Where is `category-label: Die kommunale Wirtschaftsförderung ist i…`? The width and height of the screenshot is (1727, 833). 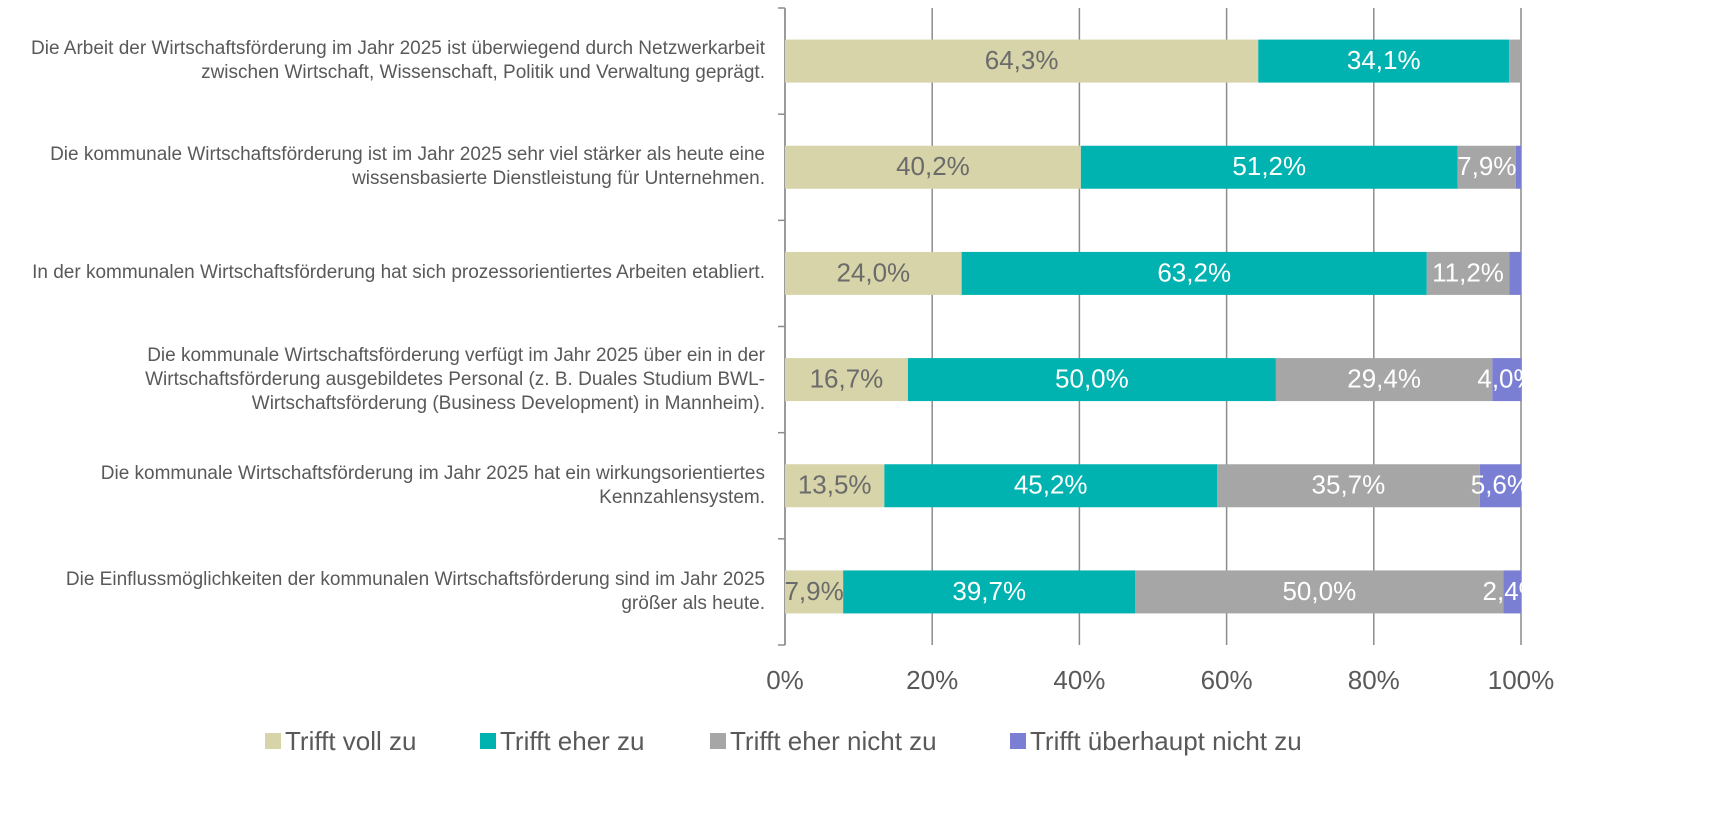
category-label: Die kommunale Wirtschaftsförderung ist i… is located at coordinates (385, 167).